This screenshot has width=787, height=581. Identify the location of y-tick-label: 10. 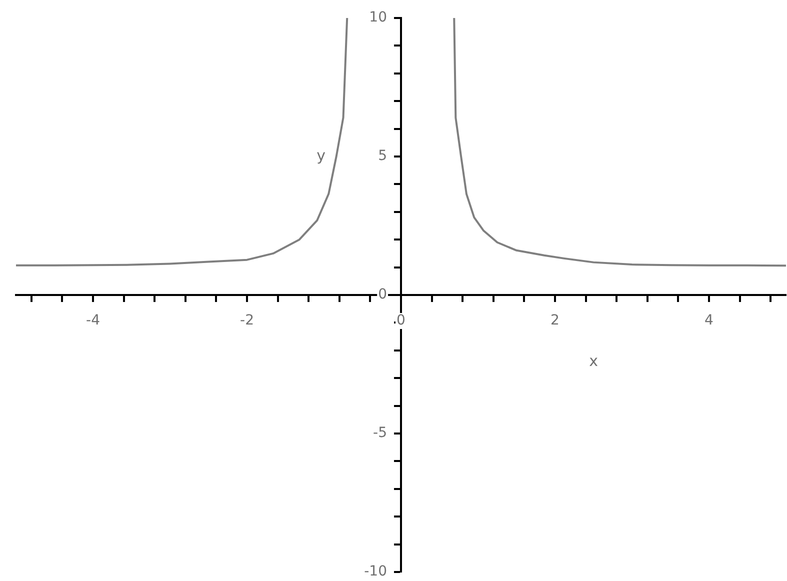
(378, 18).